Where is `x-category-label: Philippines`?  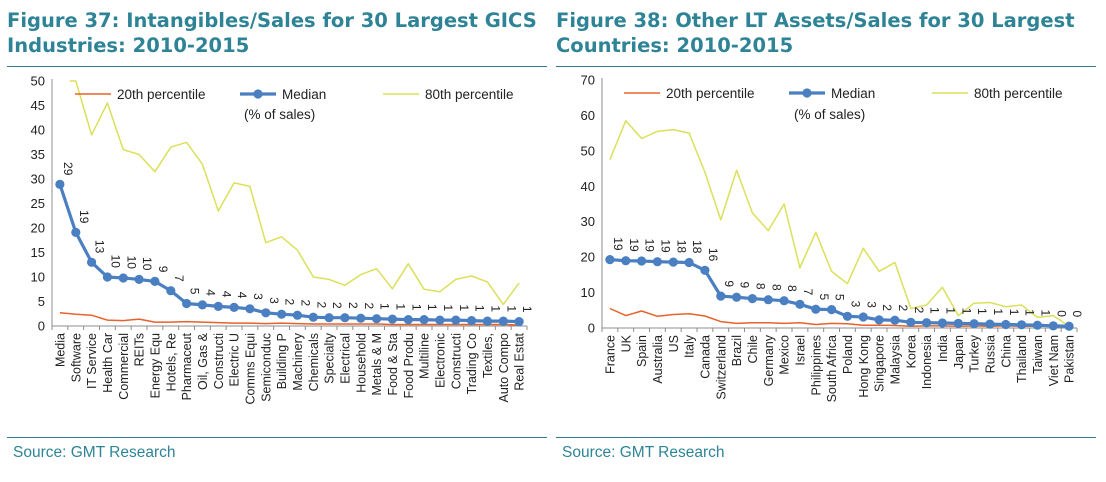
x-category-label: Philippines is located at coordinates (816, 365).